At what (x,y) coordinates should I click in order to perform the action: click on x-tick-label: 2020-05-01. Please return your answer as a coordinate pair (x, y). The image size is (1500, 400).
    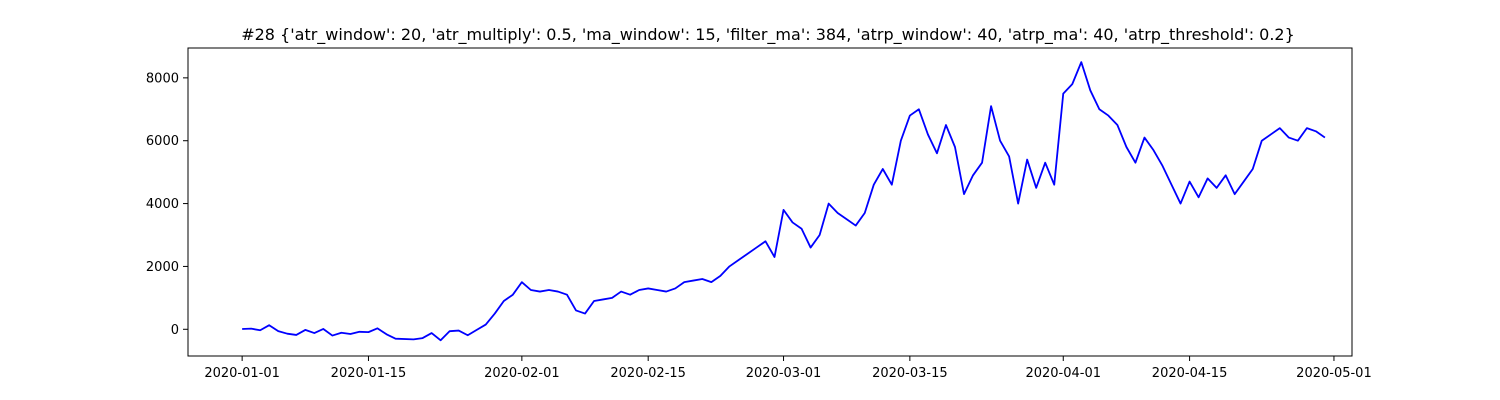
    Looking at the image, I should click on (1334, 373).